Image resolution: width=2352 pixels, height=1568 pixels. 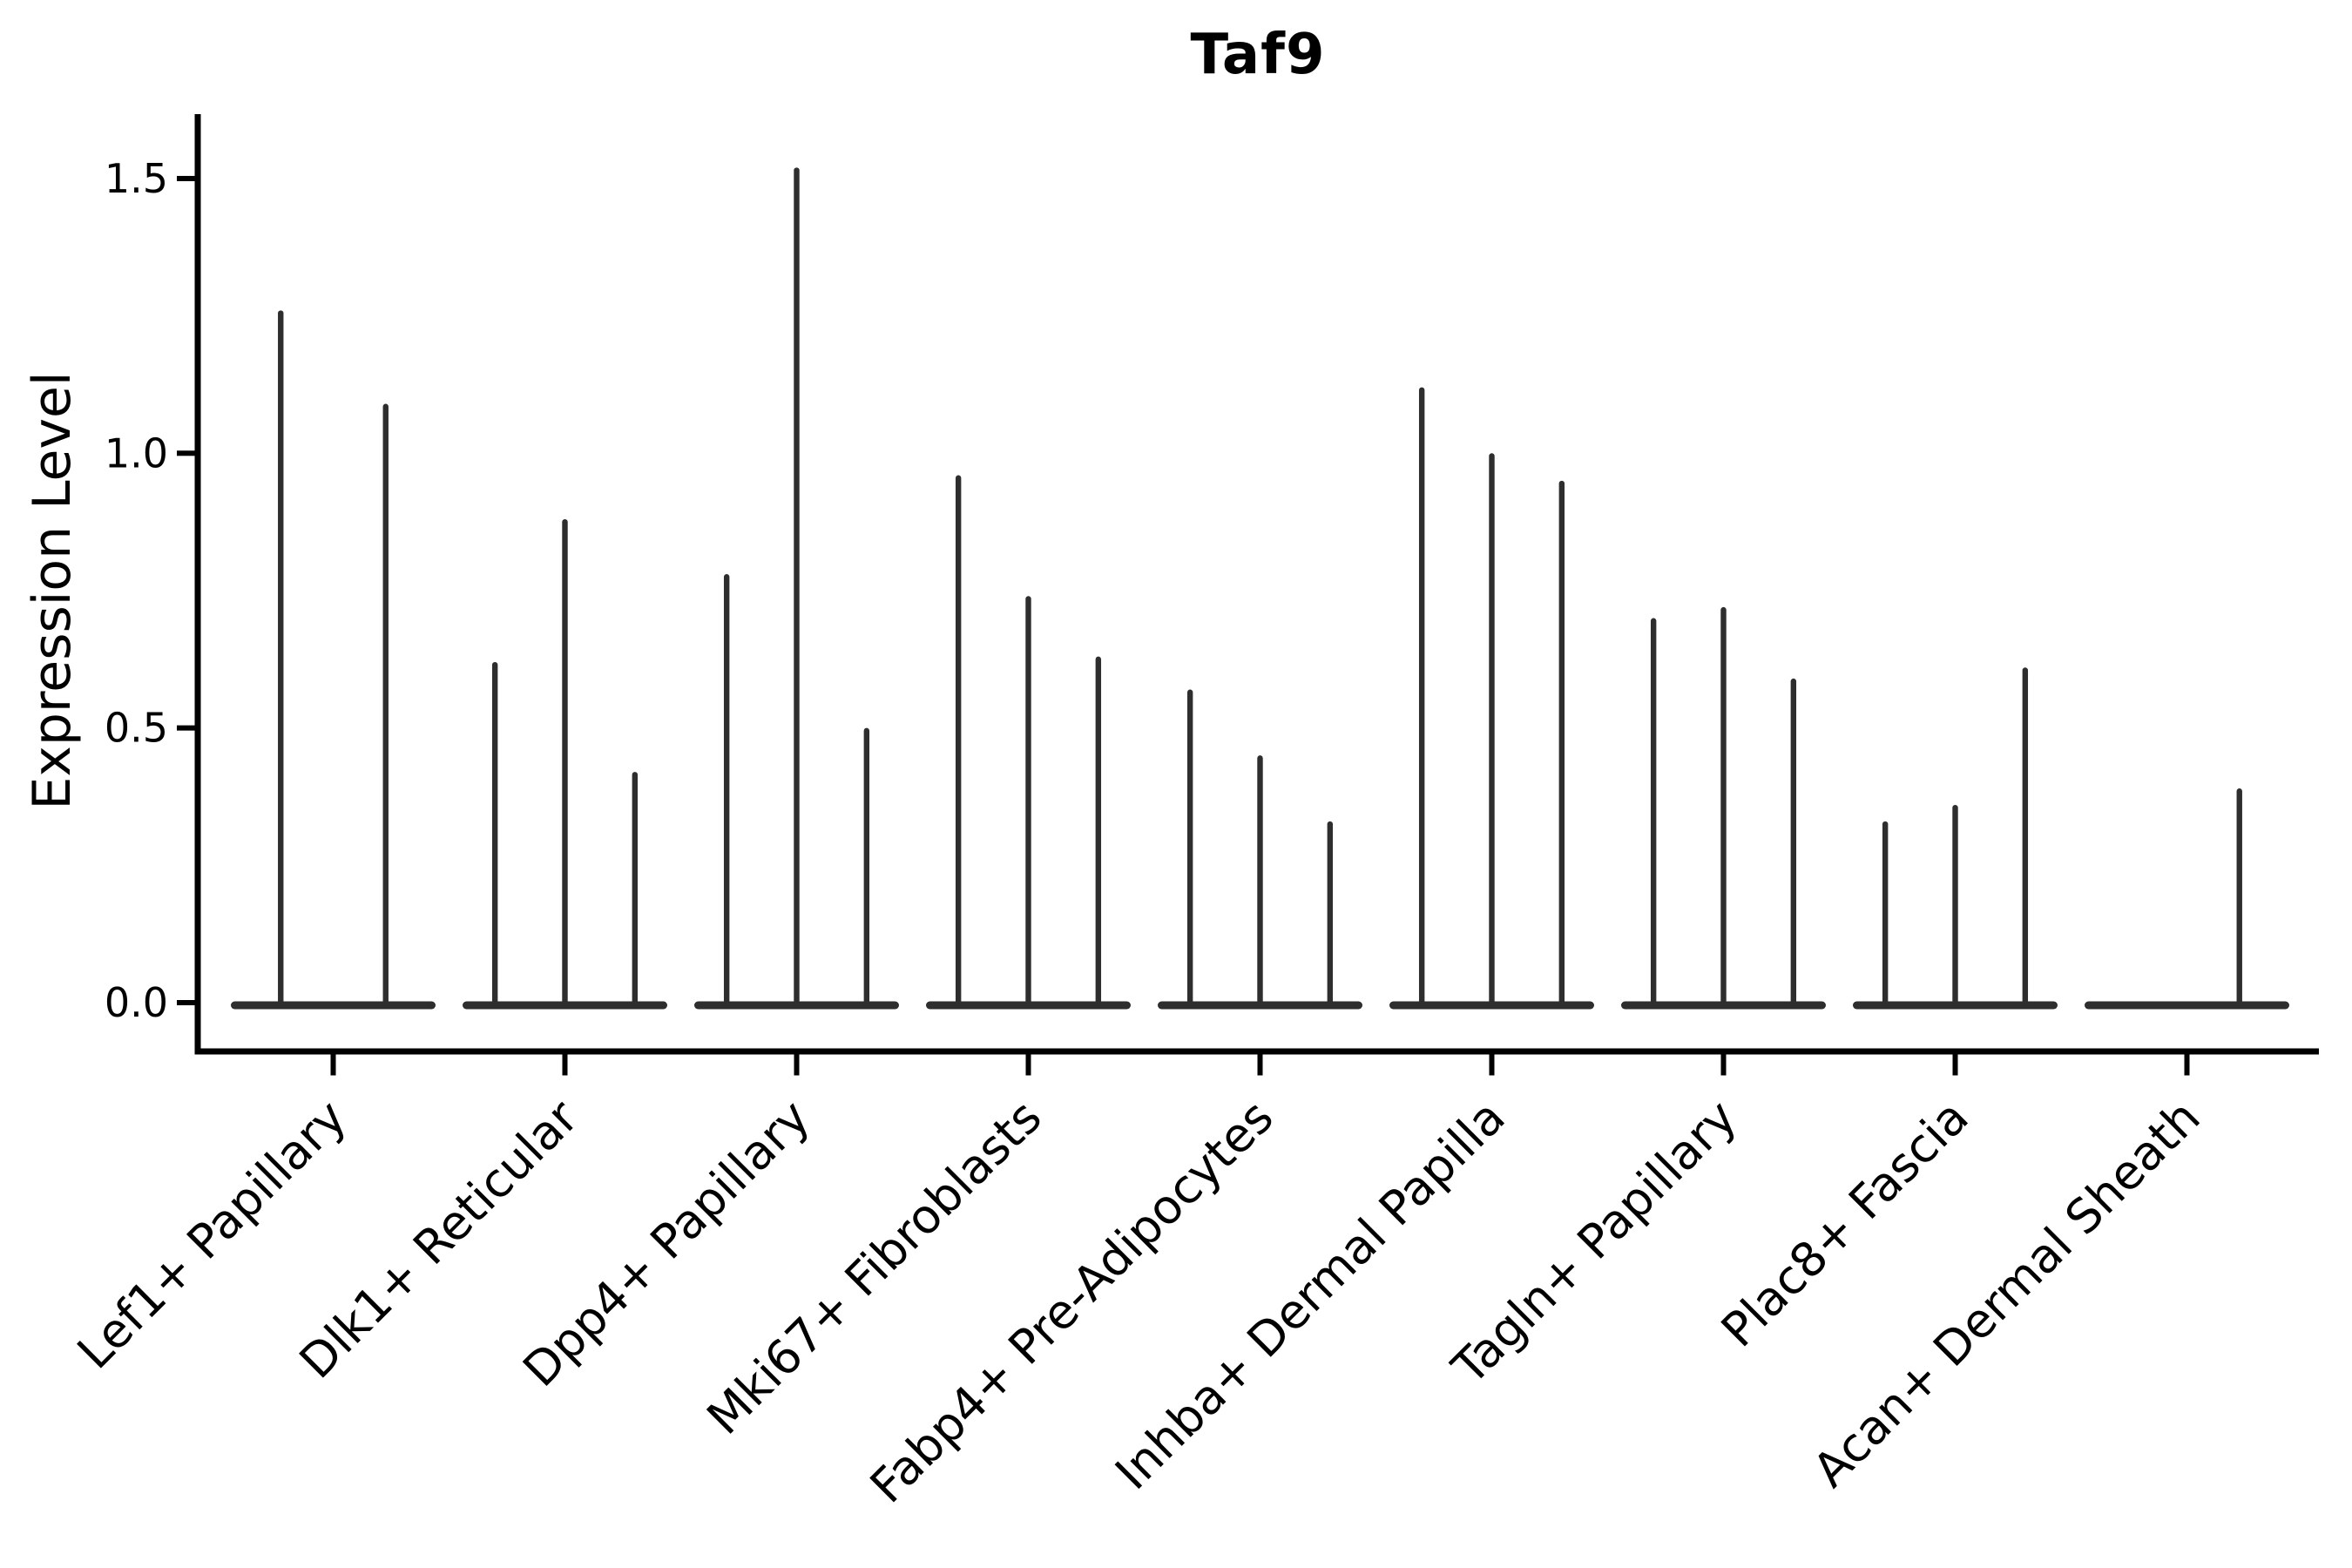 What do you see at coordinates (136, 452) in the screenshot?
I see `y-tick-label: 1.0` at bounding box center [136, 452].